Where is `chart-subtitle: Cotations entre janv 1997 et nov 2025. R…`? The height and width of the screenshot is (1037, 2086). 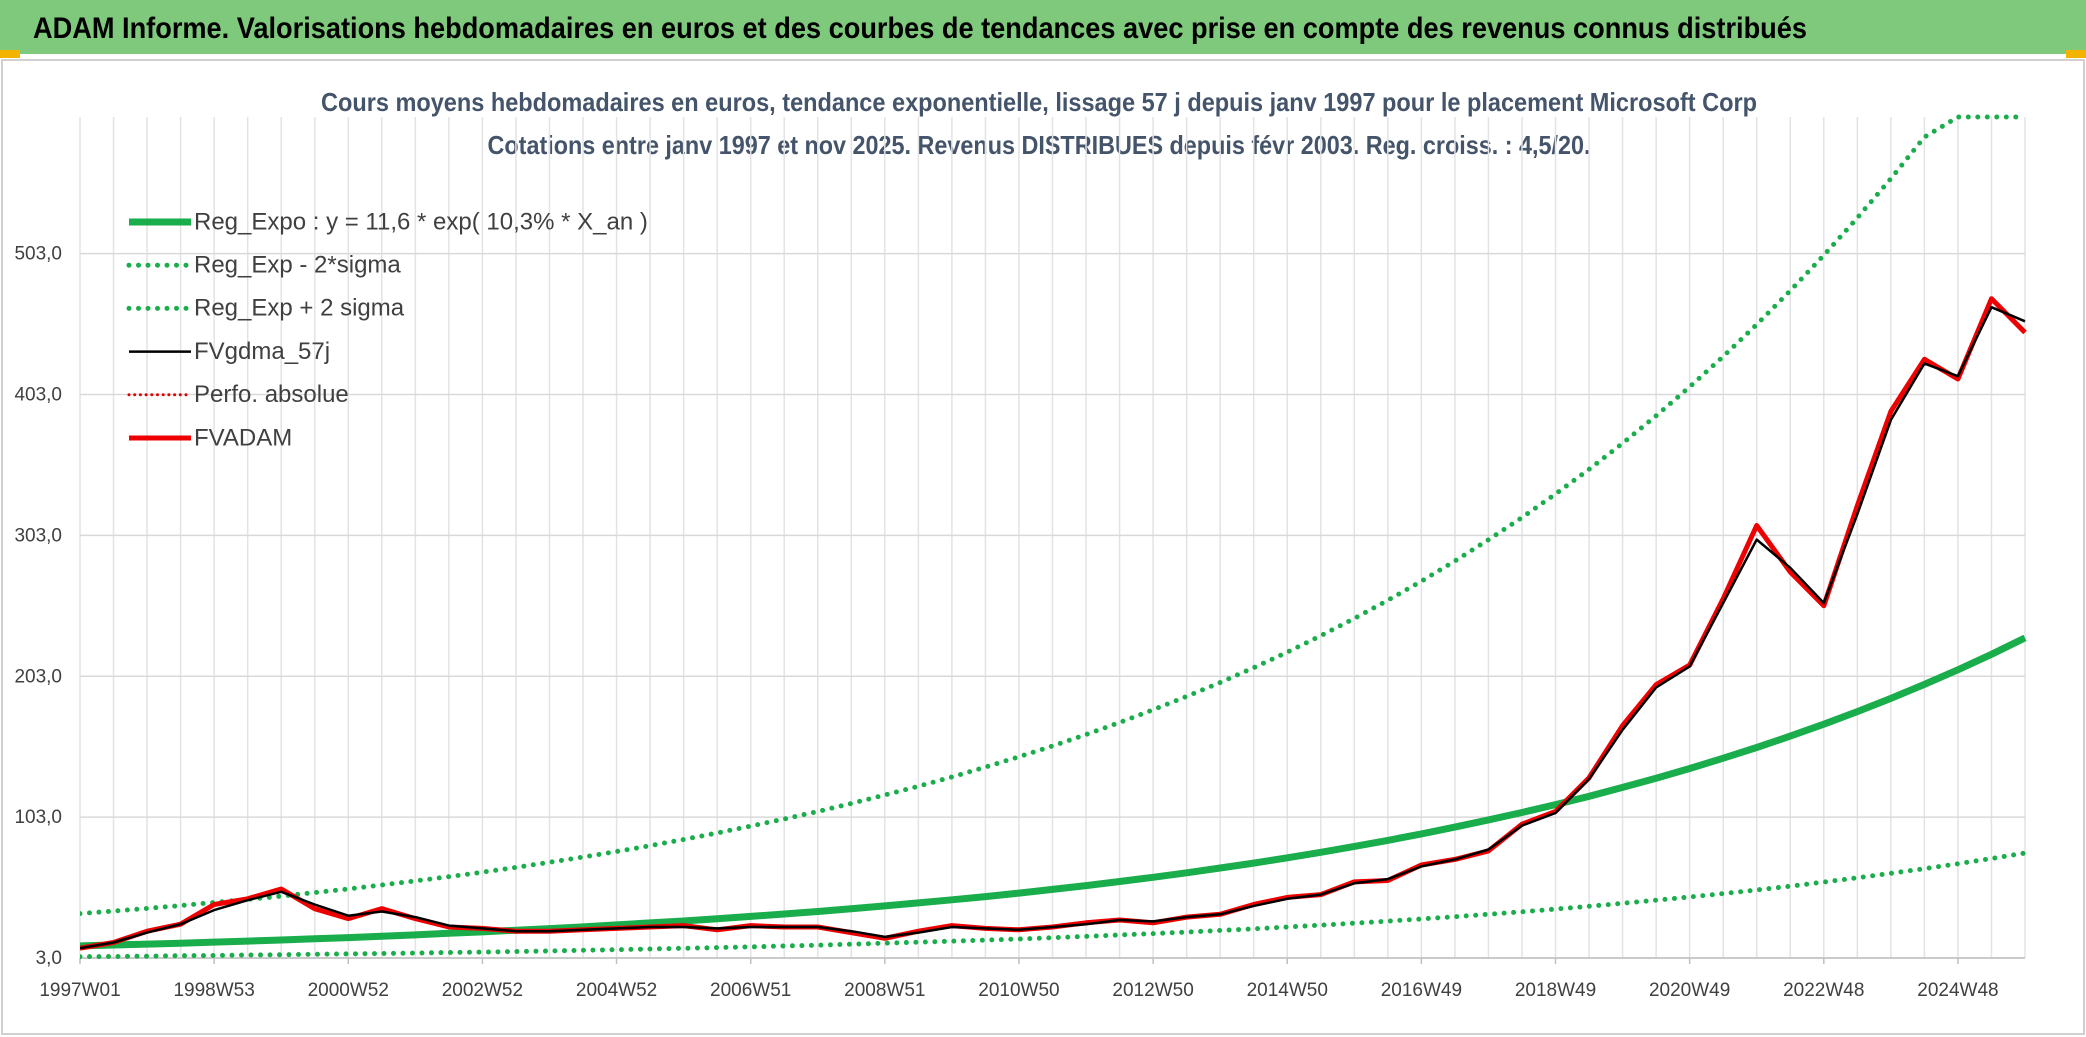 chart-subtitle: Cotations entre janv 1997 et nov 2025. R… is located at coordinates (1039, 145).